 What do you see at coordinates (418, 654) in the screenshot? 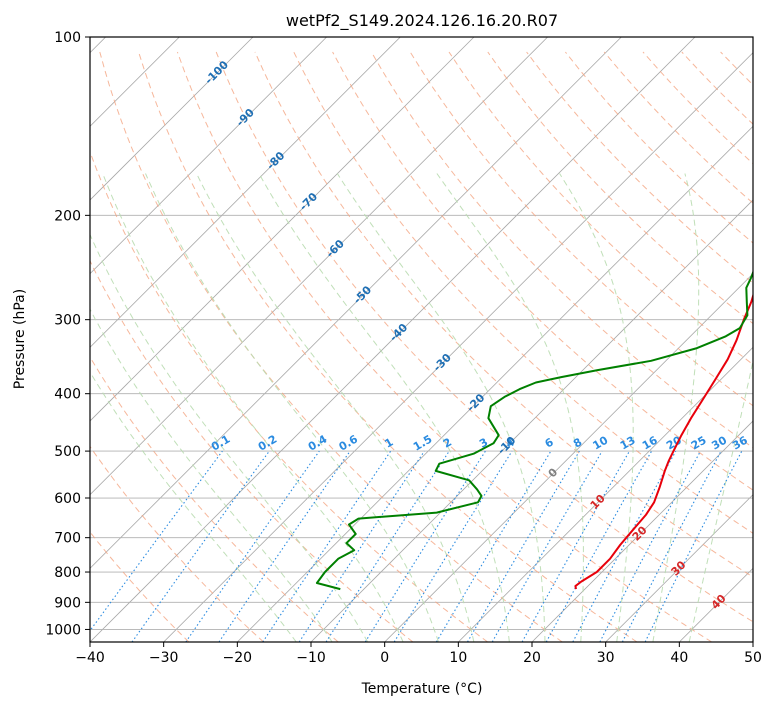
I see `x-axis: −40 −30 −20 −10 0 10 20 30 40 50` at bounding box center [418, 654].